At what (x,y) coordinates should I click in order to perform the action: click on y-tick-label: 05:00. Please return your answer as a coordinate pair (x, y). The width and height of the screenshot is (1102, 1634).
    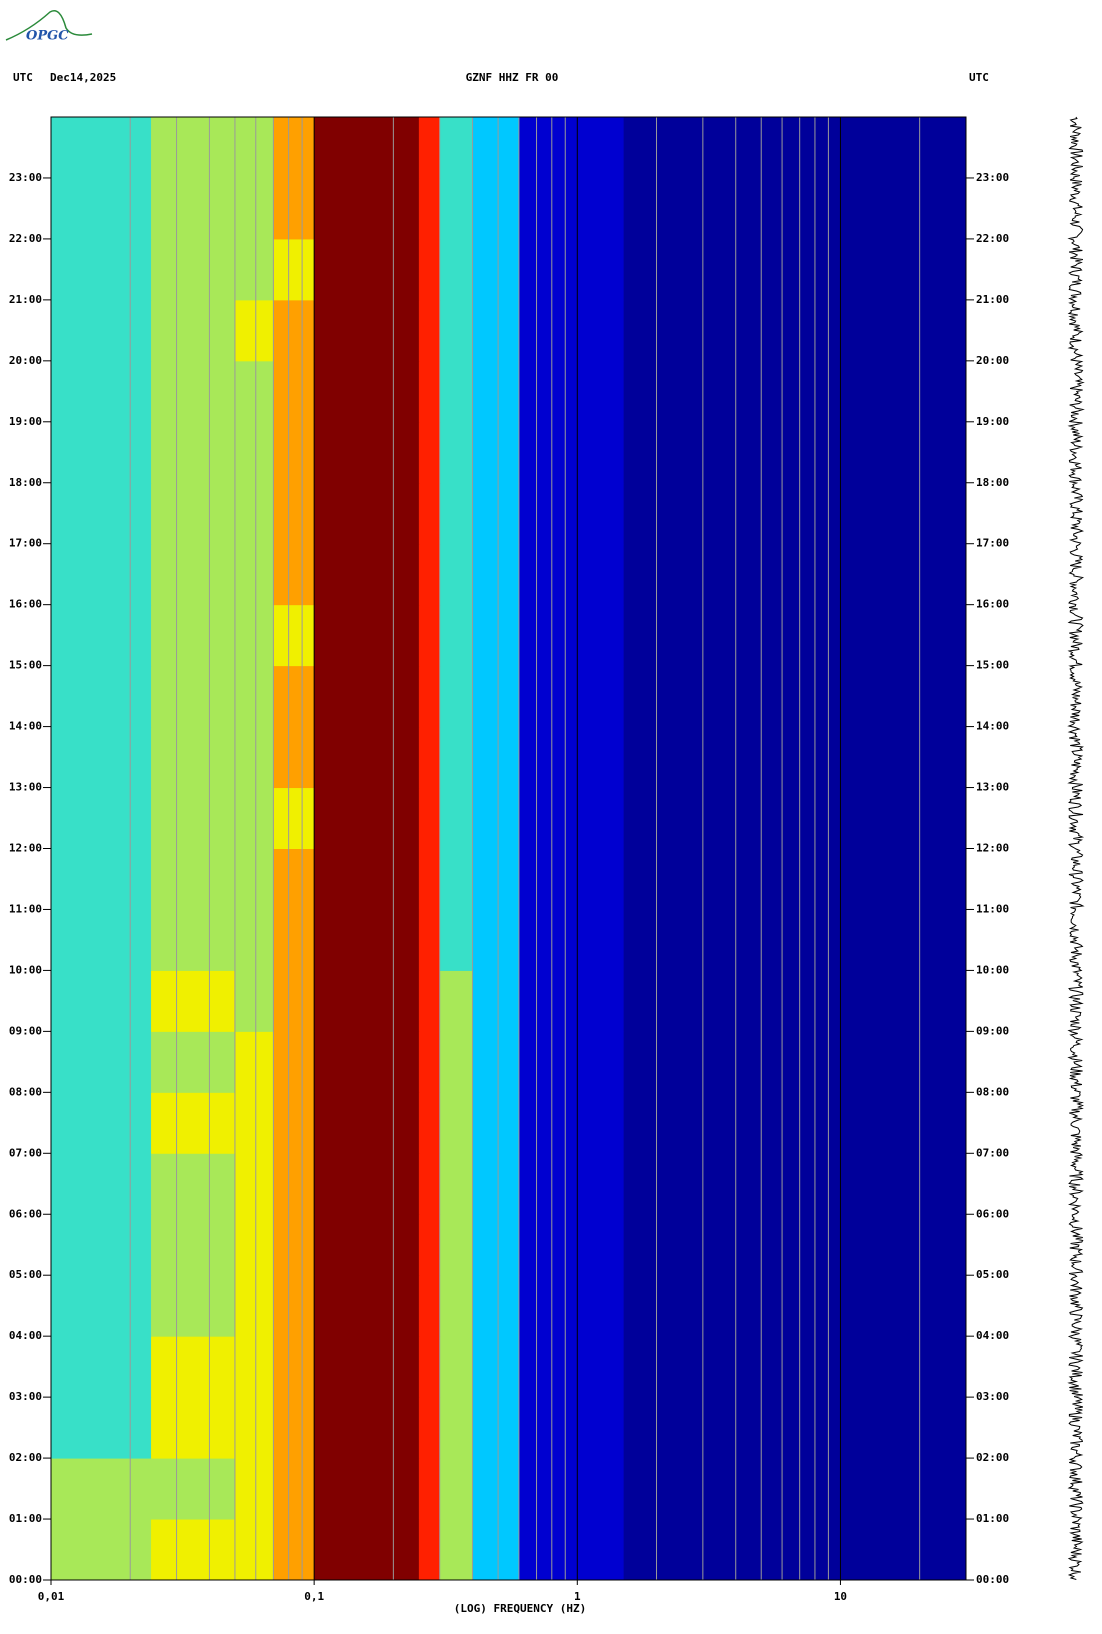
    Looking at the image, I should click on (25, 1274).